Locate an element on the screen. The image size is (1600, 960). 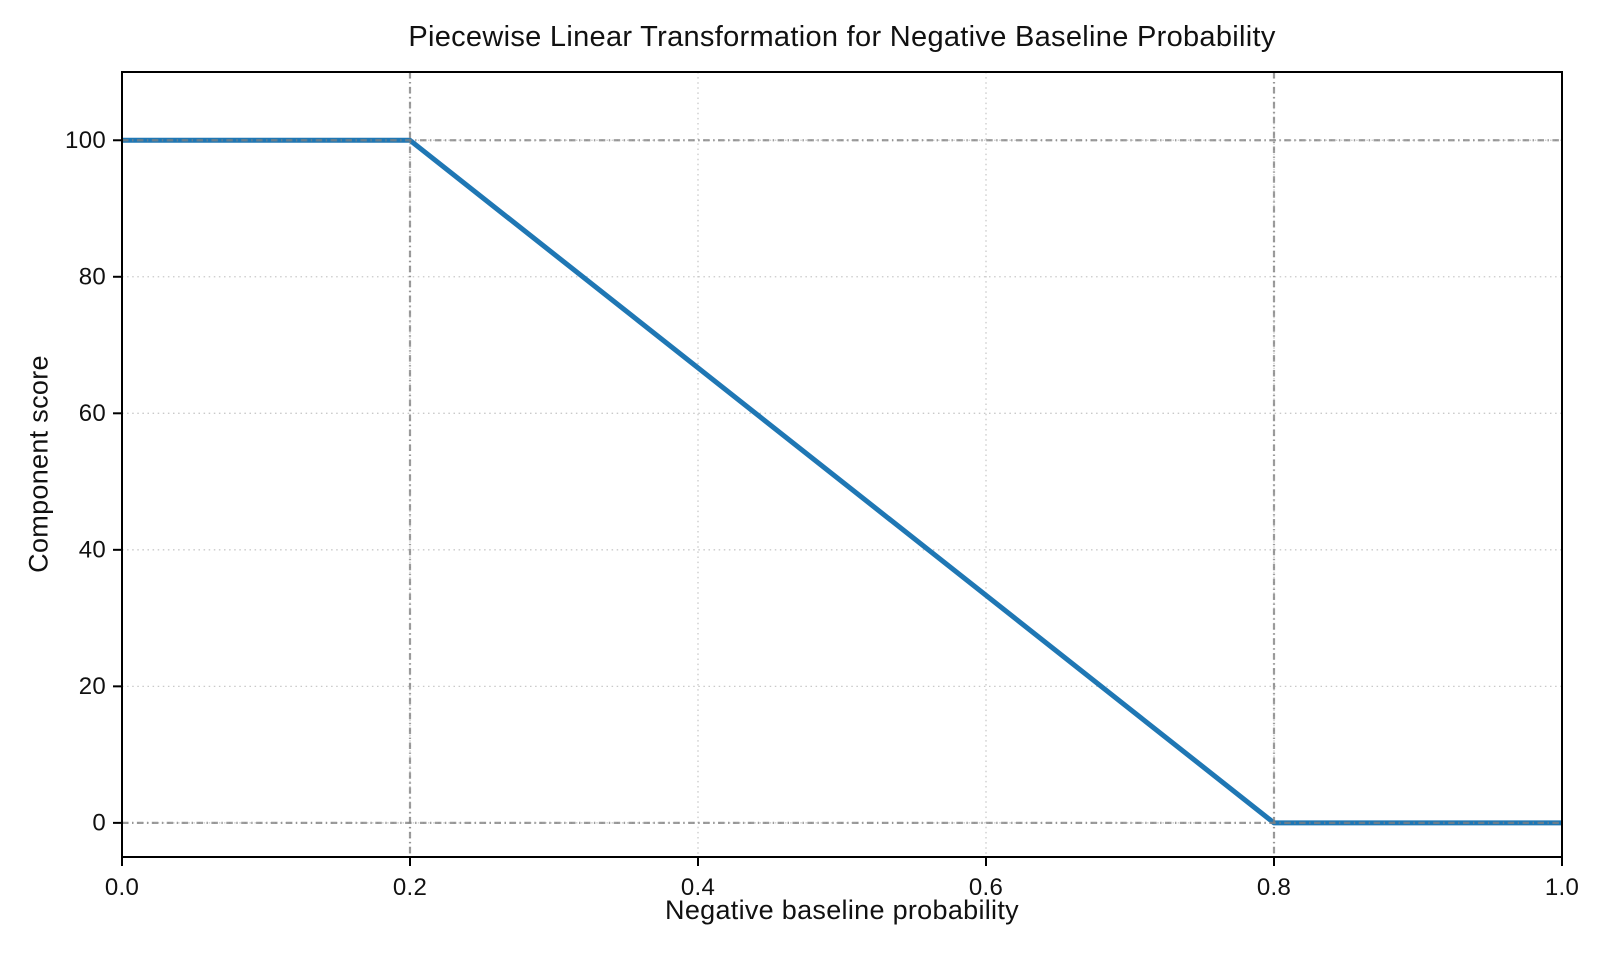
y-tick-label: 100 is located at coordinates (85, 140).